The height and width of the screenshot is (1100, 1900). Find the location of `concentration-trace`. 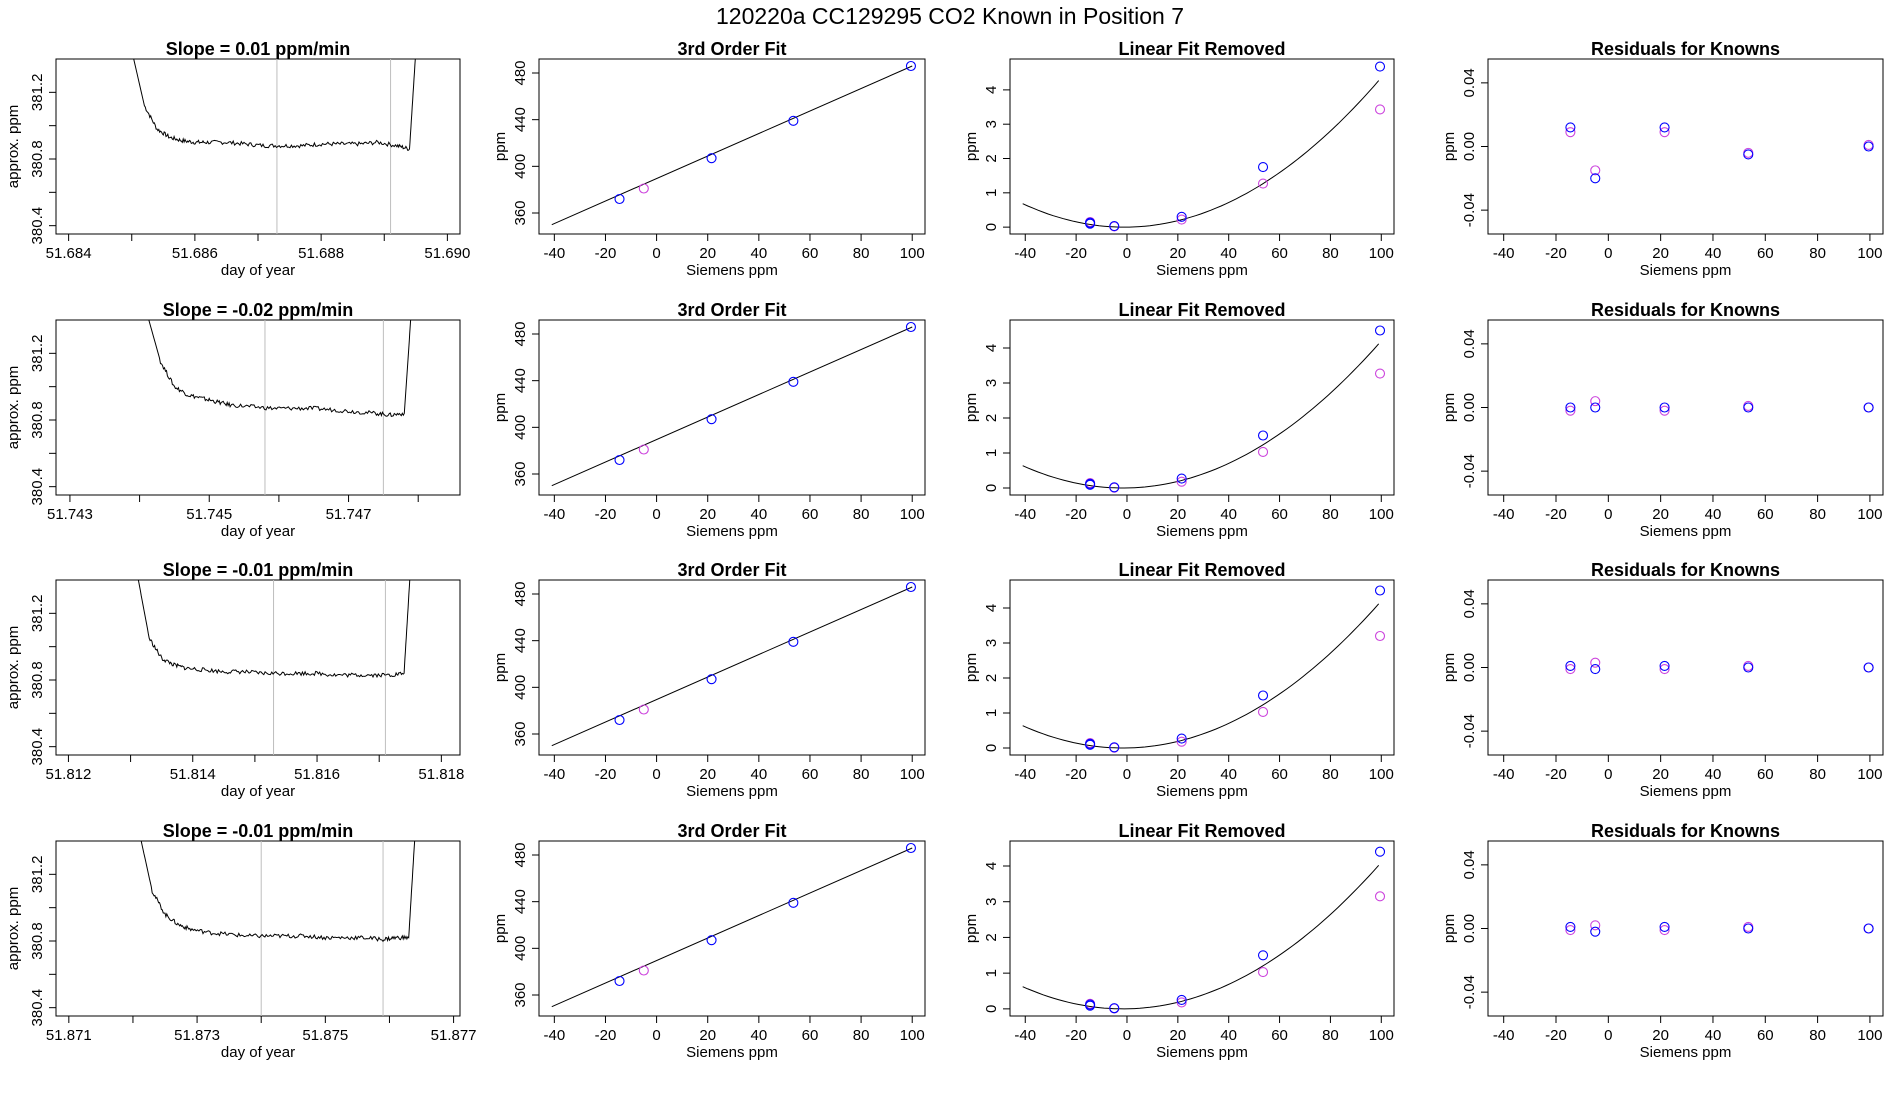

concentration-trace is located at coordinates (274, 105).